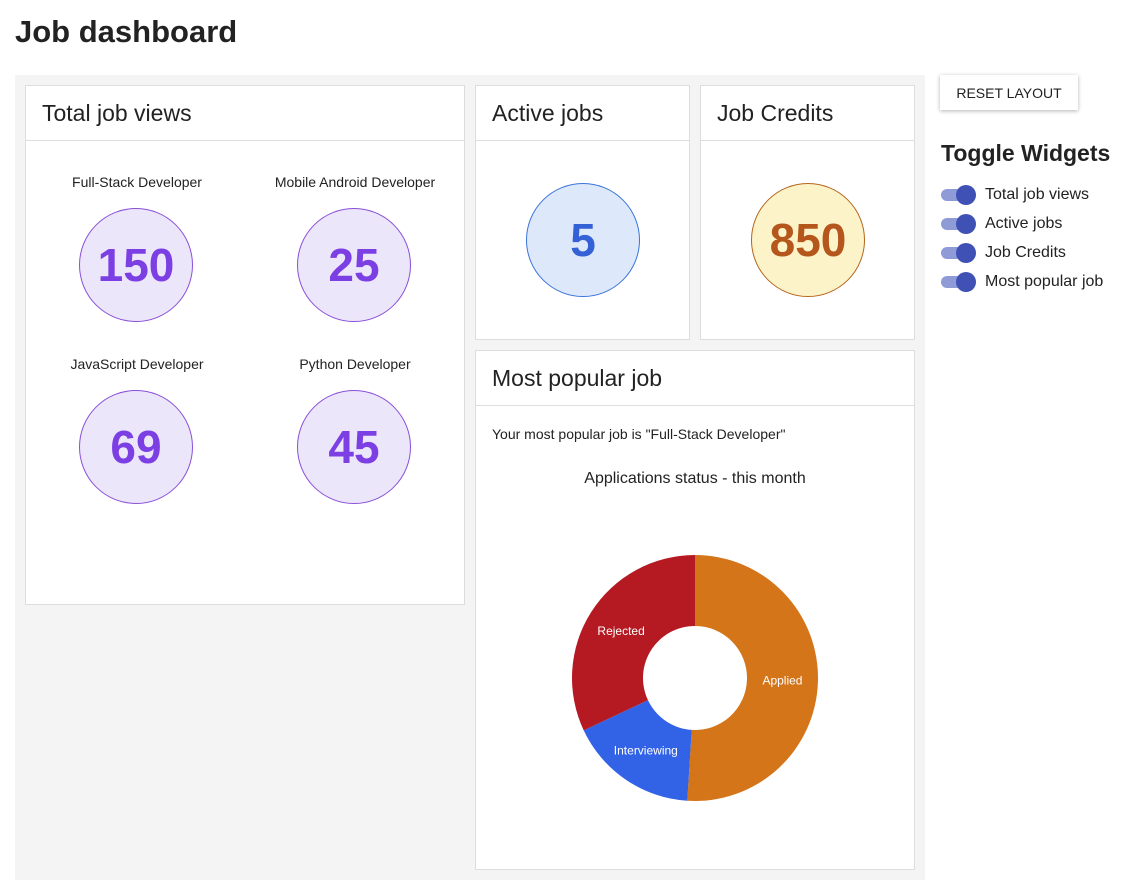  What do you see at coordinates (126, 31) in the screenshot?
I see `page-title: Job dashboard` at bounding box center [126, 31].